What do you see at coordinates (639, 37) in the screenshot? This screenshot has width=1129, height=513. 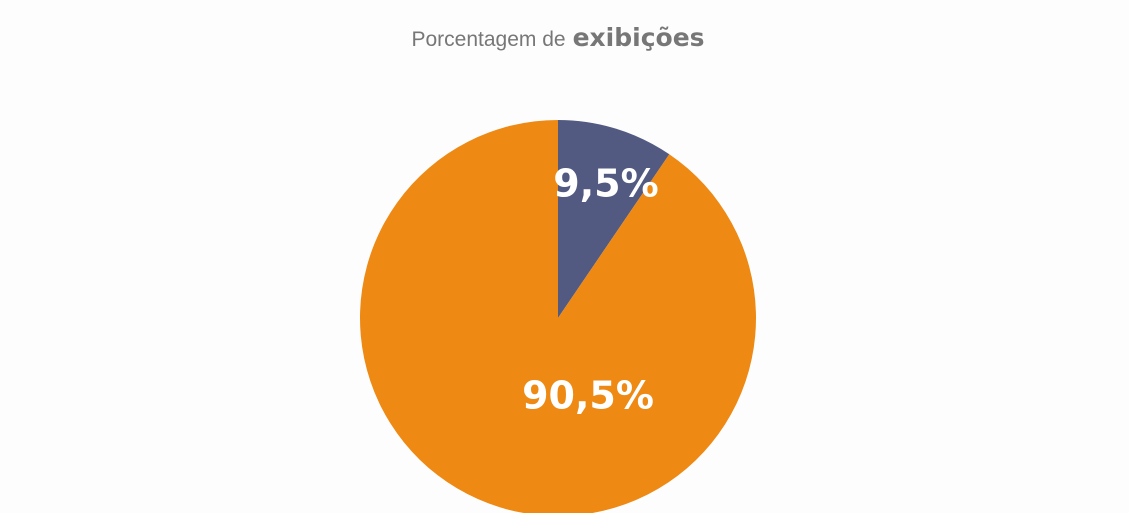 I see `title-part: exibições` at bounding box center [639, 37].